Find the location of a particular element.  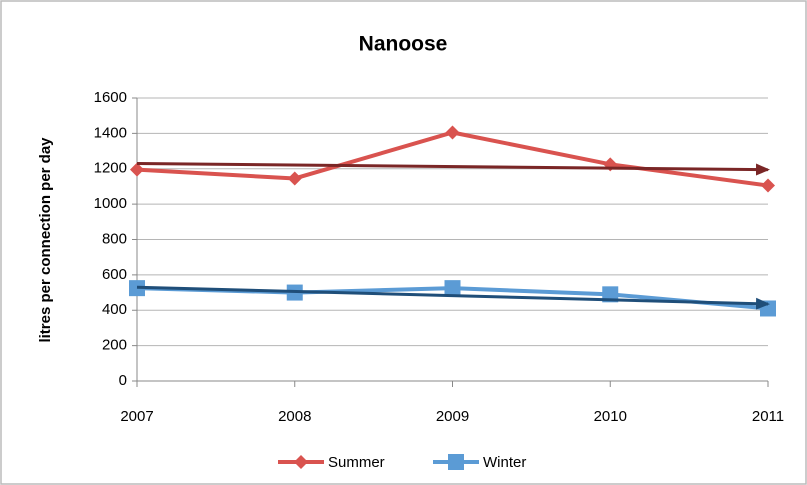

y-tick-label: 1400 is located at coordinates (110, 132).